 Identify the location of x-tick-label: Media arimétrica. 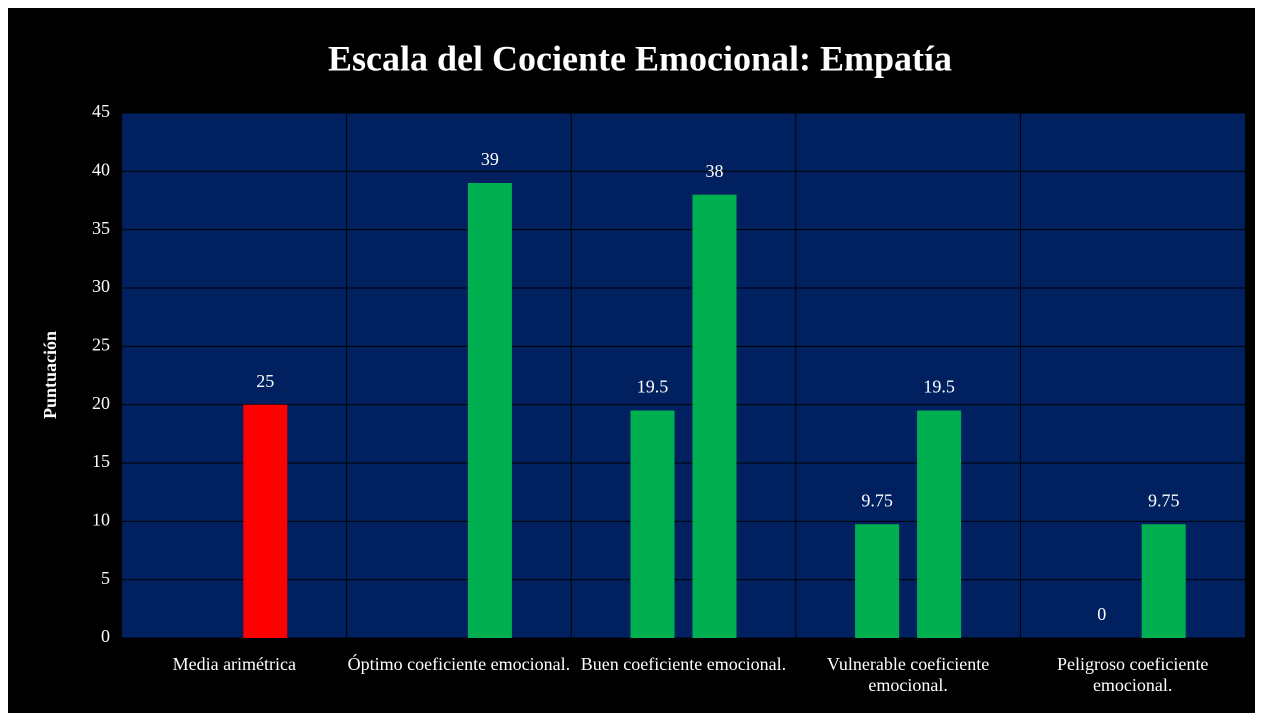
(234, 664).